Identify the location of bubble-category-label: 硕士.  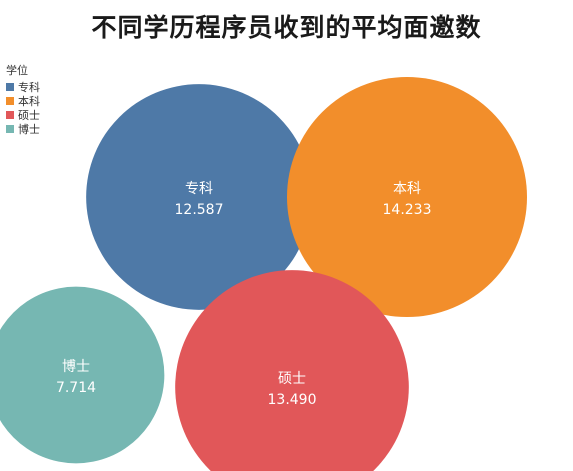
(292, 379).